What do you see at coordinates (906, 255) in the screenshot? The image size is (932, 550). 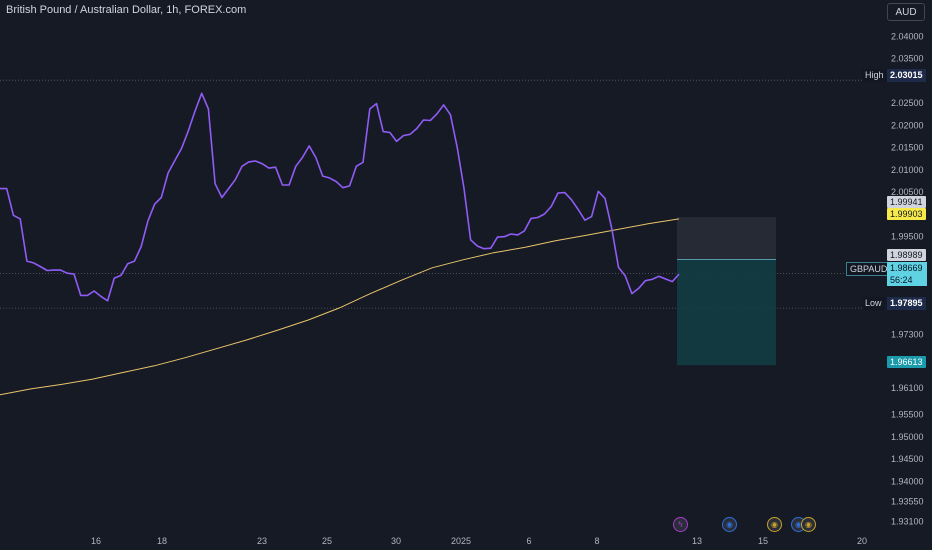 I see `entry-price-tag: 1.98989` at bounding box center [906, 255].